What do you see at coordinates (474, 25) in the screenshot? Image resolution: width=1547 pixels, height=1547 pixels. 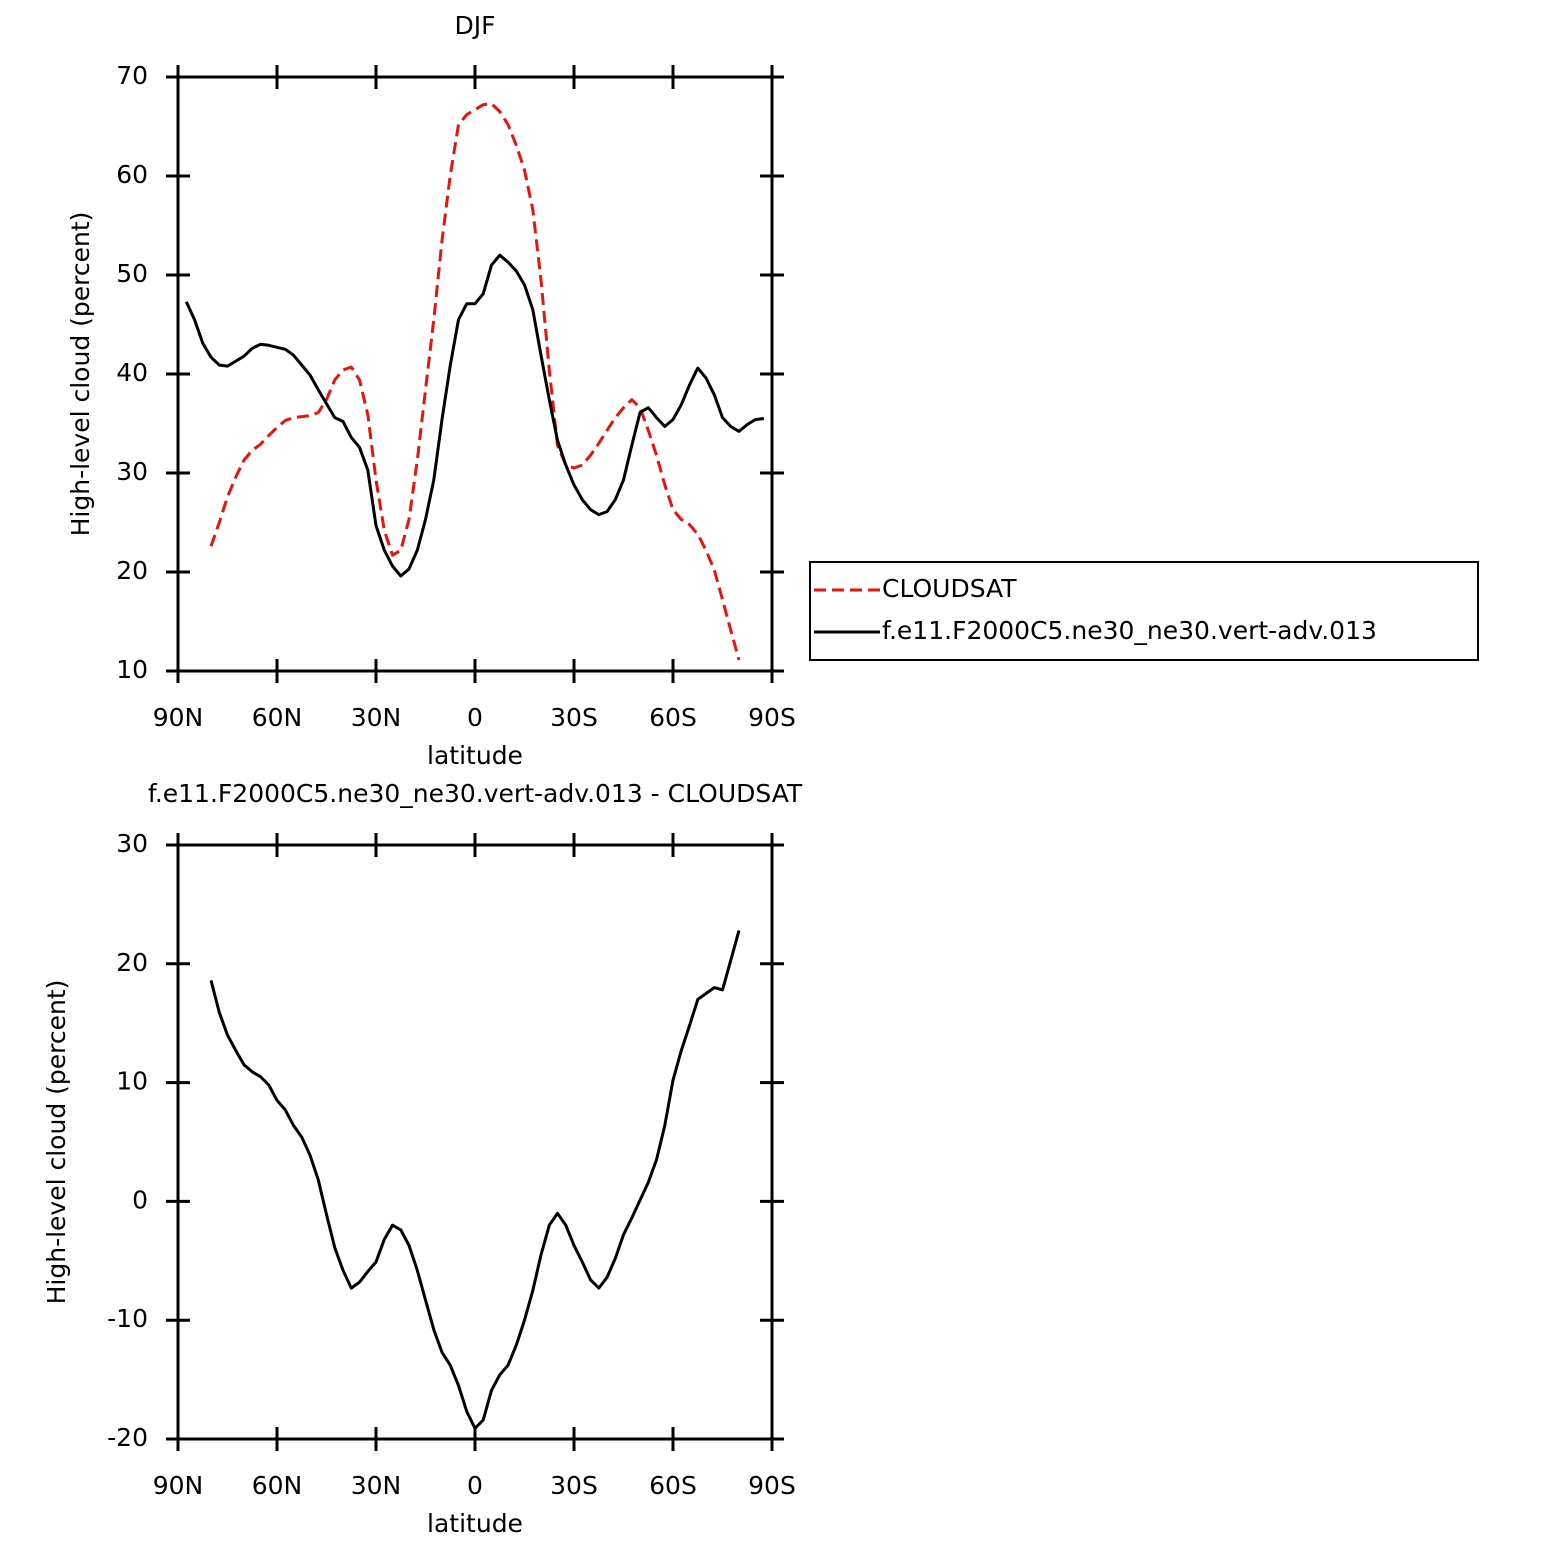 I see `chart-title: DJF` at bounding box center [474, 25].